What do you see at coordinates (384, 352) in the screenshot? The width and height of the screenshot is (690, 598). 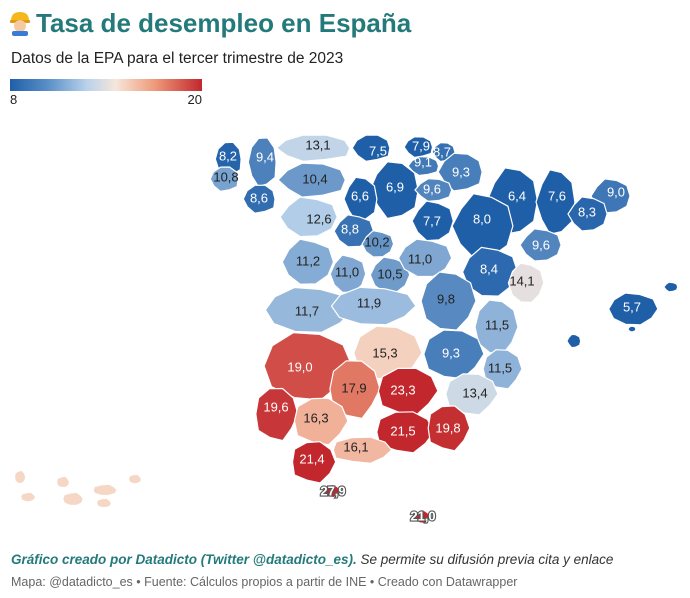 I see `value-label-ciudad-real: 15,3` at bounding box center [384, 352].